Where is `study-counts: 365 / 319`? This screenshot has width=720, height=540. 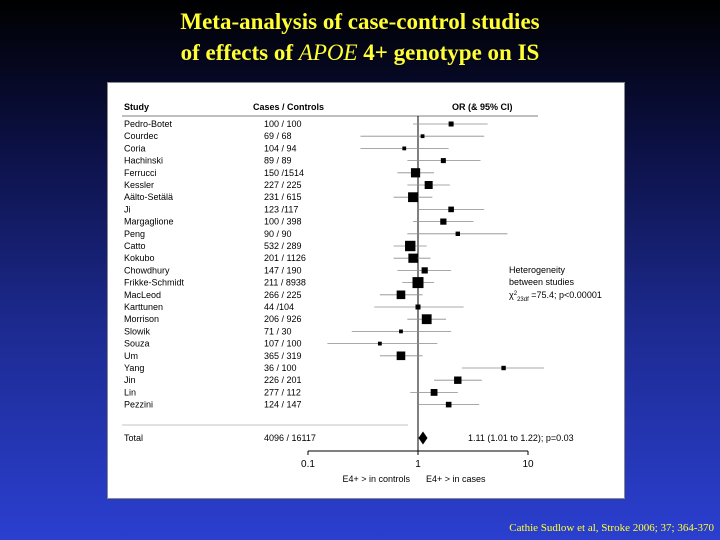 study-counts: 365 / 319 is located at coordinates (283, 356).